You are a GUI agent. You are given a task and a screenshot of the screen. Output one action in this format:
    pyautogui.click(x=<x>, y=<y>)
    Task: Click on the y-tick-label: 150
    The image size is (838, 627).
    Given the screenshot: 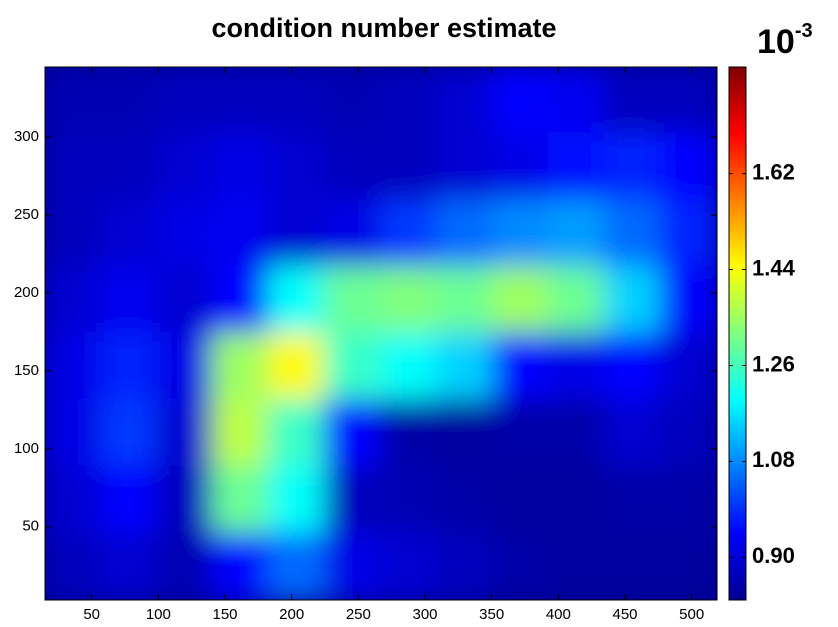 What is the action you would take?
    pyautogui.click(x=26, y=370)
    